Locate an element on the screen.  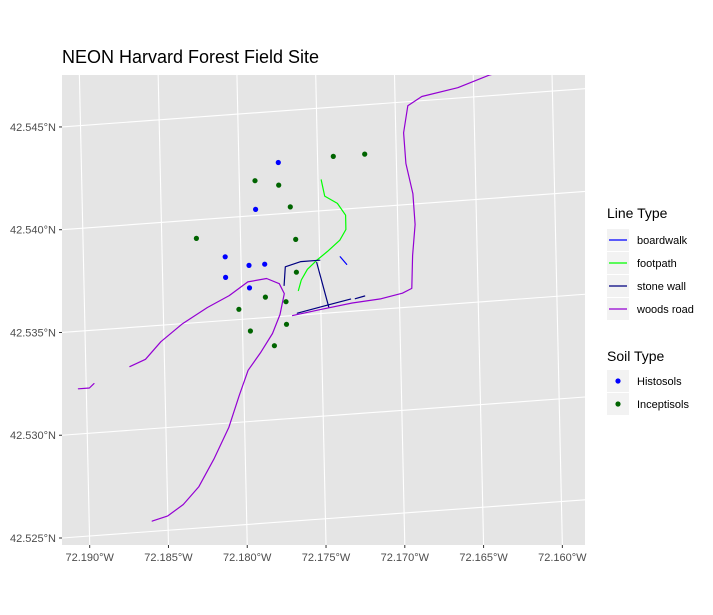
legend-label: Inceptisols is located at coordinates (663, 405).